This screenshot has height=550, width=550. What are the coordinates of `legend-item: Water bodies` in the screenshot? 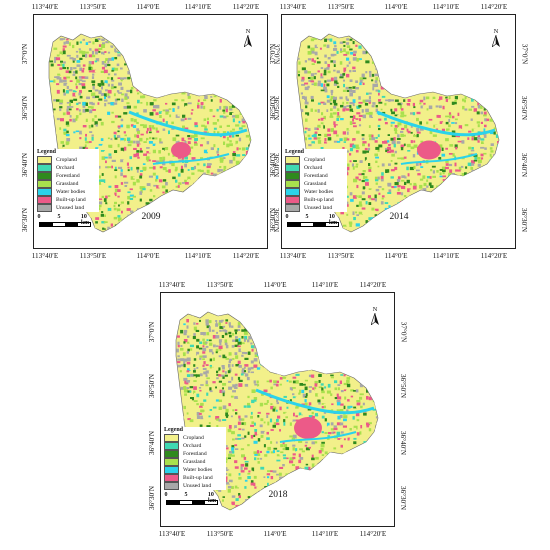 It's located at (316, 192).